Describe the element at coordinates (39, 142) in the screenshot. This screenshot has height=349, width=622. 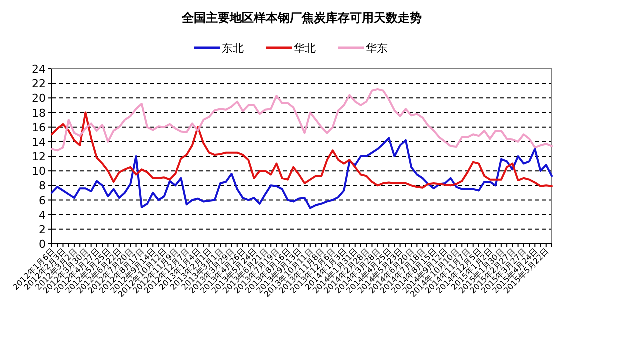
I see `y-tick-label: 14` at that location.